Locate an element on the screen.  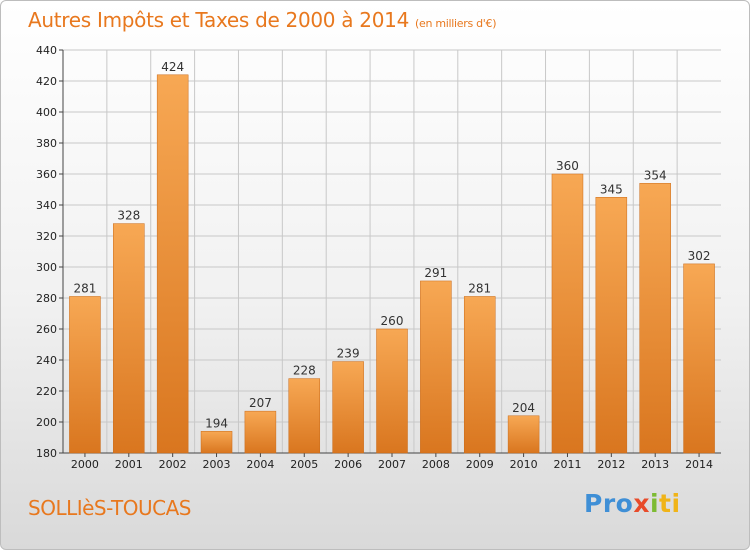
x-tick-label-2004: 2004 is located at coordinates (260, 464).